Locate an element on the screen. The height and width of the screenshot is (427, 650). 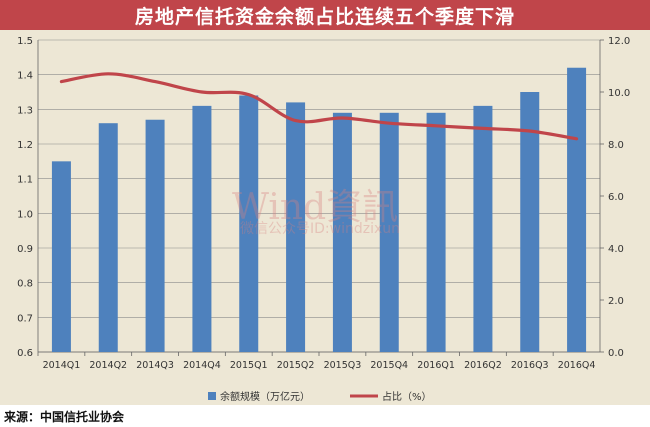
y-left-tick-label: 1.0 is located at coordinates (25, 214).